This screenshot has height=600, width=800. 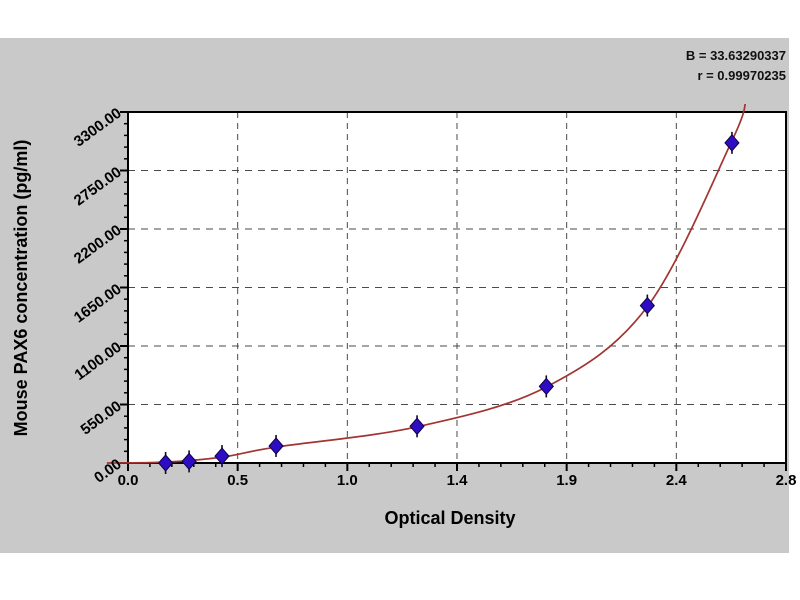 I want to click on x-tick-label: 2.4, so click(x=676, y=480).